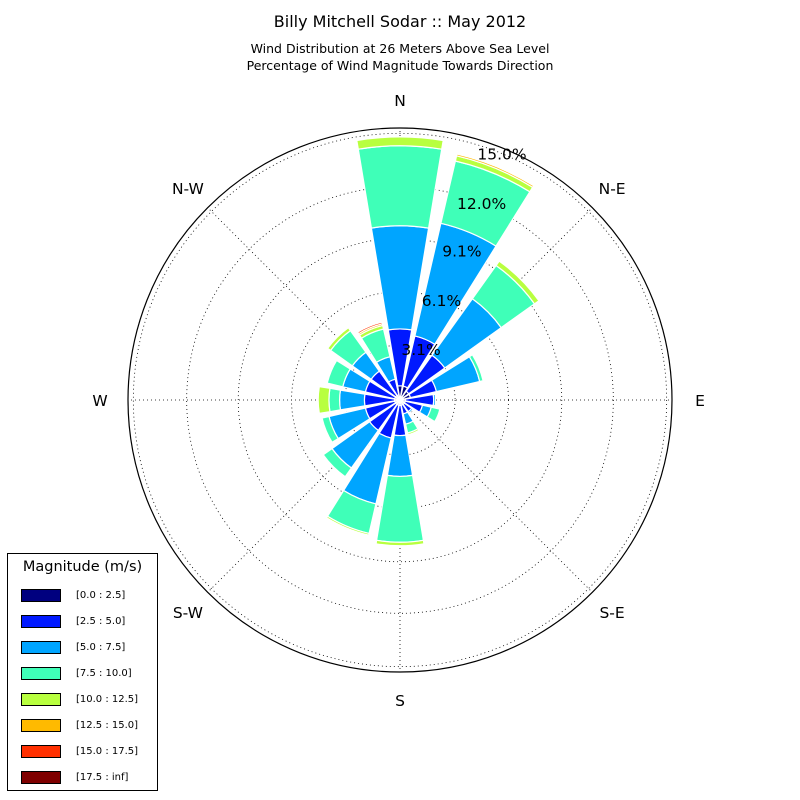 The width and height of the screenshot is (800, 800). I want to click on legend-title: Magnitude (m/s), so click(82, 567).